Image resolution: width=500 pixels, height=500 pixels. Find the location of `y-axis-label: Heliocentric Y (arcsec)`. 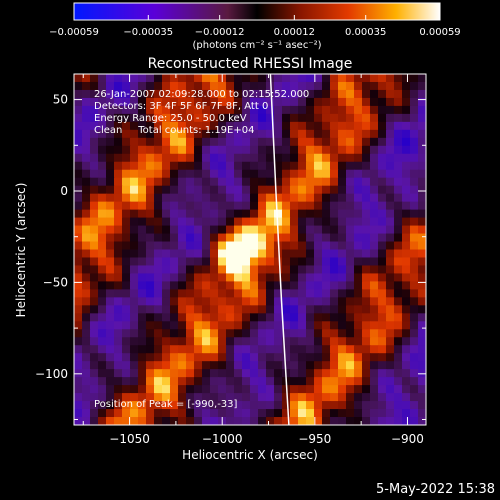

y-axis-label: Heliocentric Y (arcsec) is located at coordinates (21, 250).